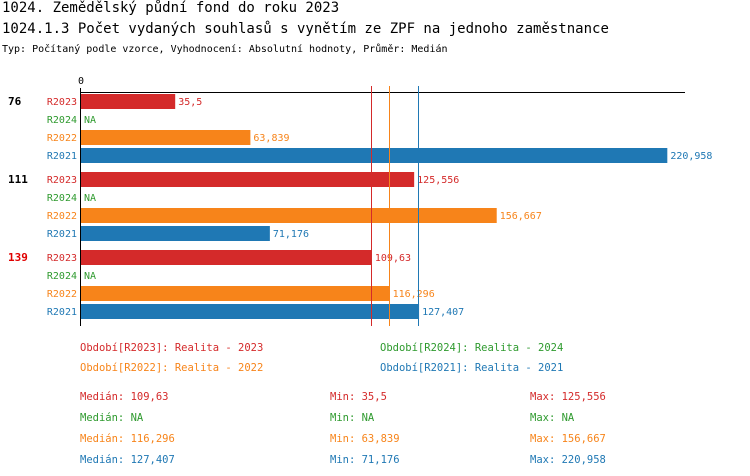 Image resolution: width=750 pixels, height=476 pixels. What do you see at coordinates (443, 312) in the screenshot?
I see `data-label: 127,407` at bounding box center [443, 312].